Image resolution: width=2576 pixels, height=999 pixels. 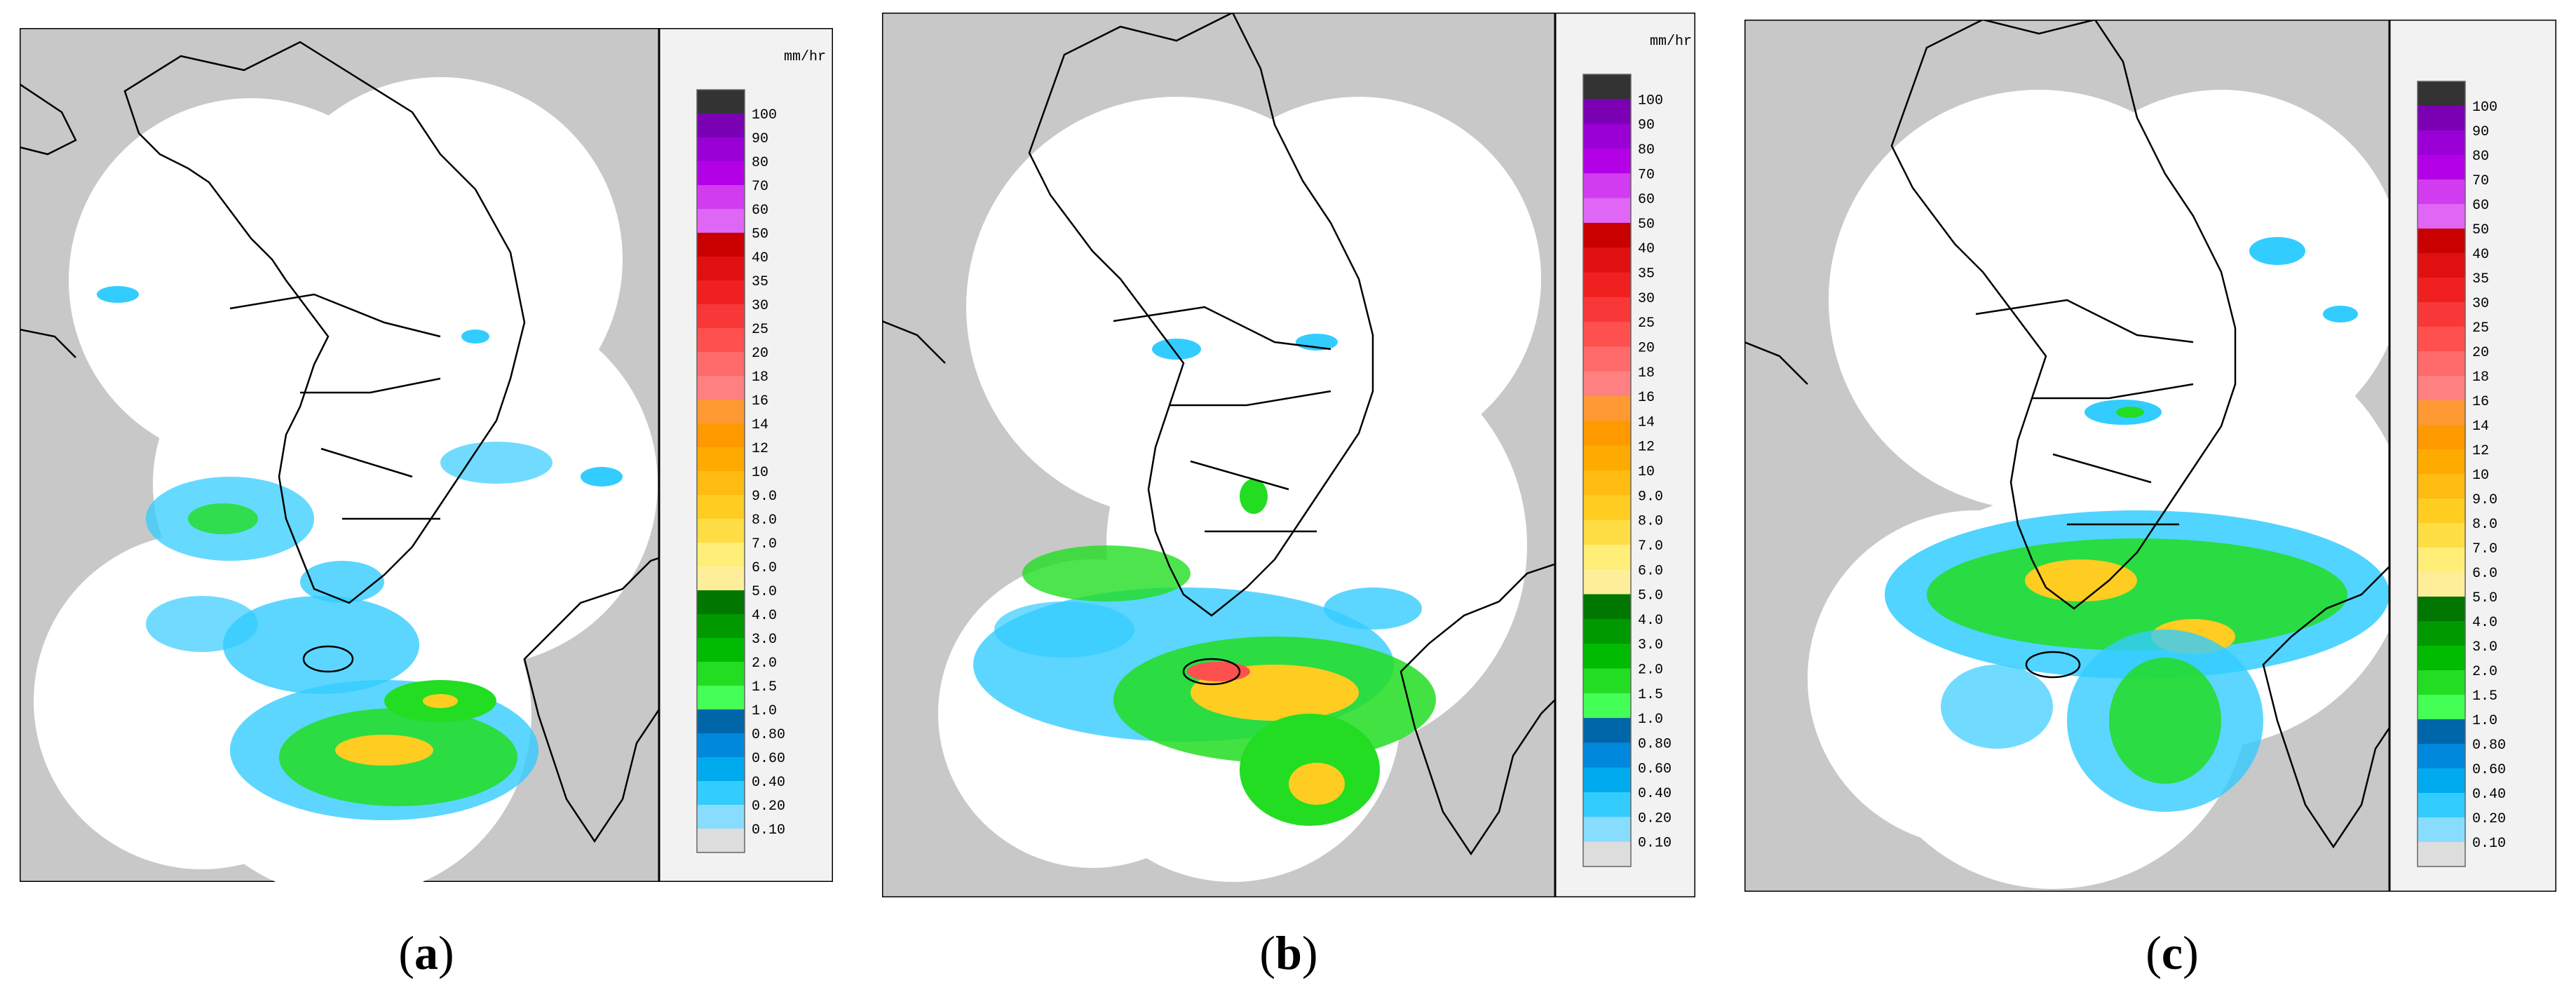 I want to click on legend-tick-label: 7.0, so click(x=2484, y=549).